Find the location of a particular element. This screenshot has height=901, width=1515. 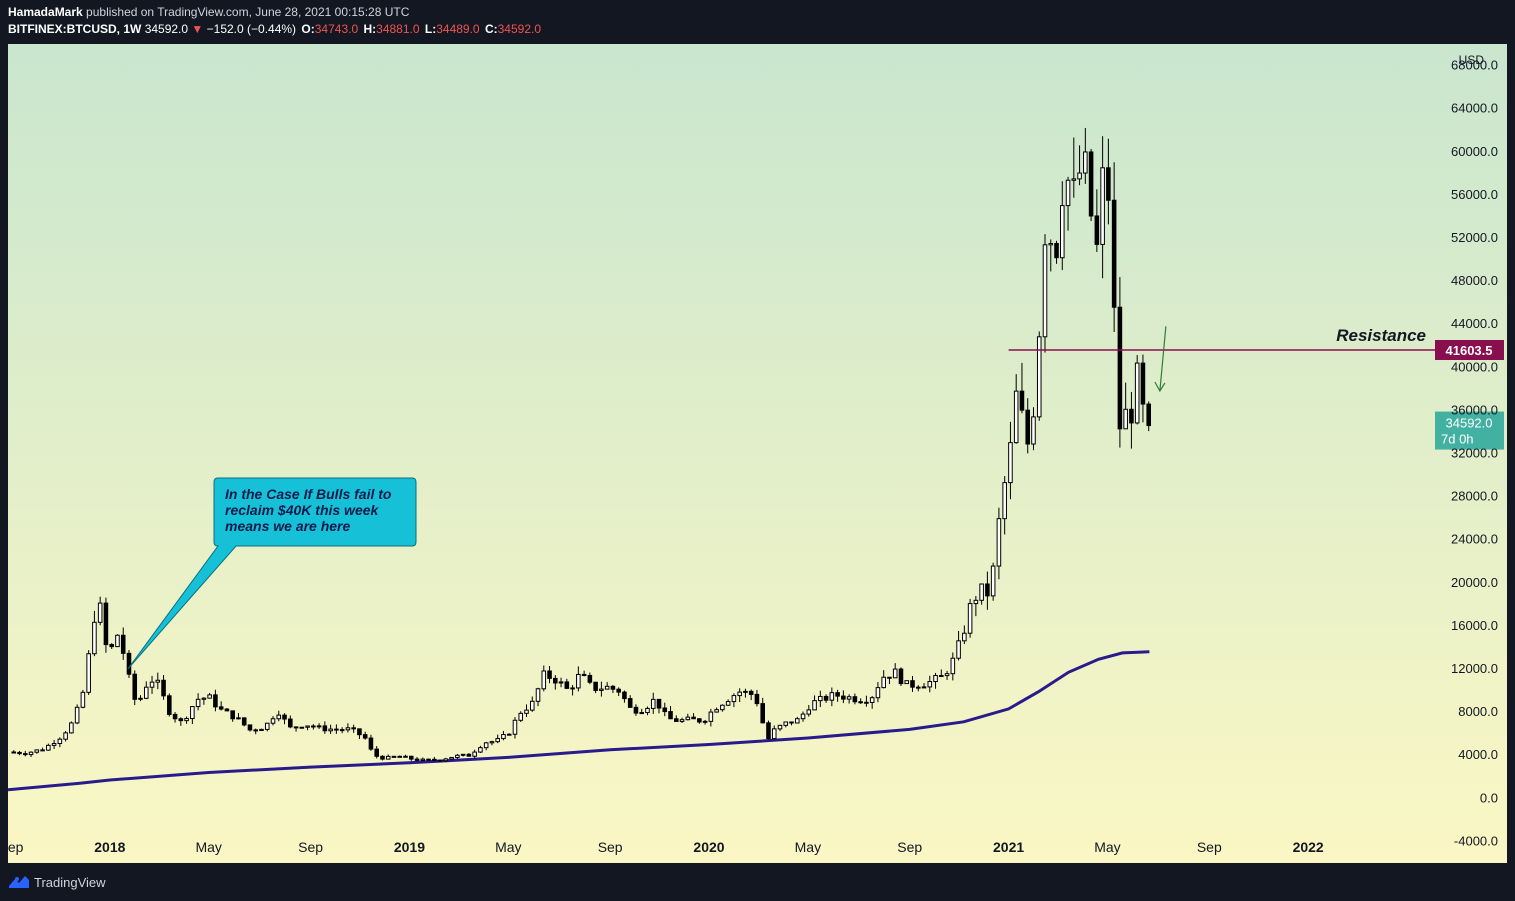

y-tick-label: -4000.0 is located at coordinates (1476, 840).